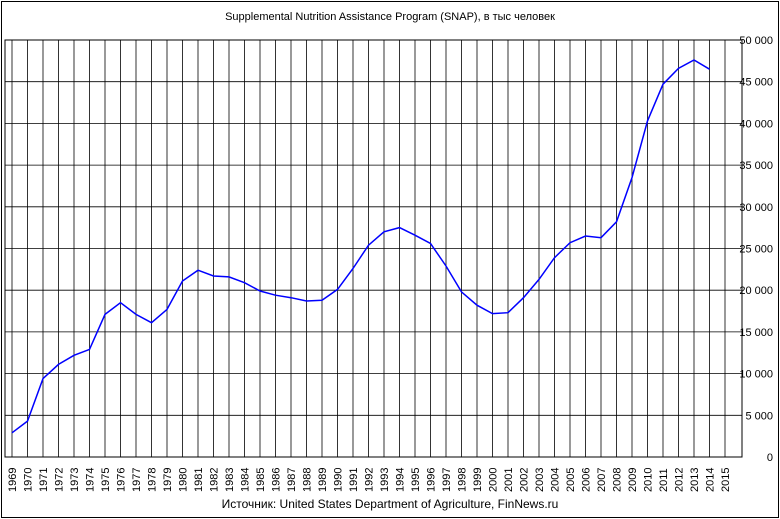 This screenshot has width=780, height=519. What do you see at coordinates (602, 480) in the screenshot?
I see `x-tick-label: 2007` at bounding box center [602, 480].